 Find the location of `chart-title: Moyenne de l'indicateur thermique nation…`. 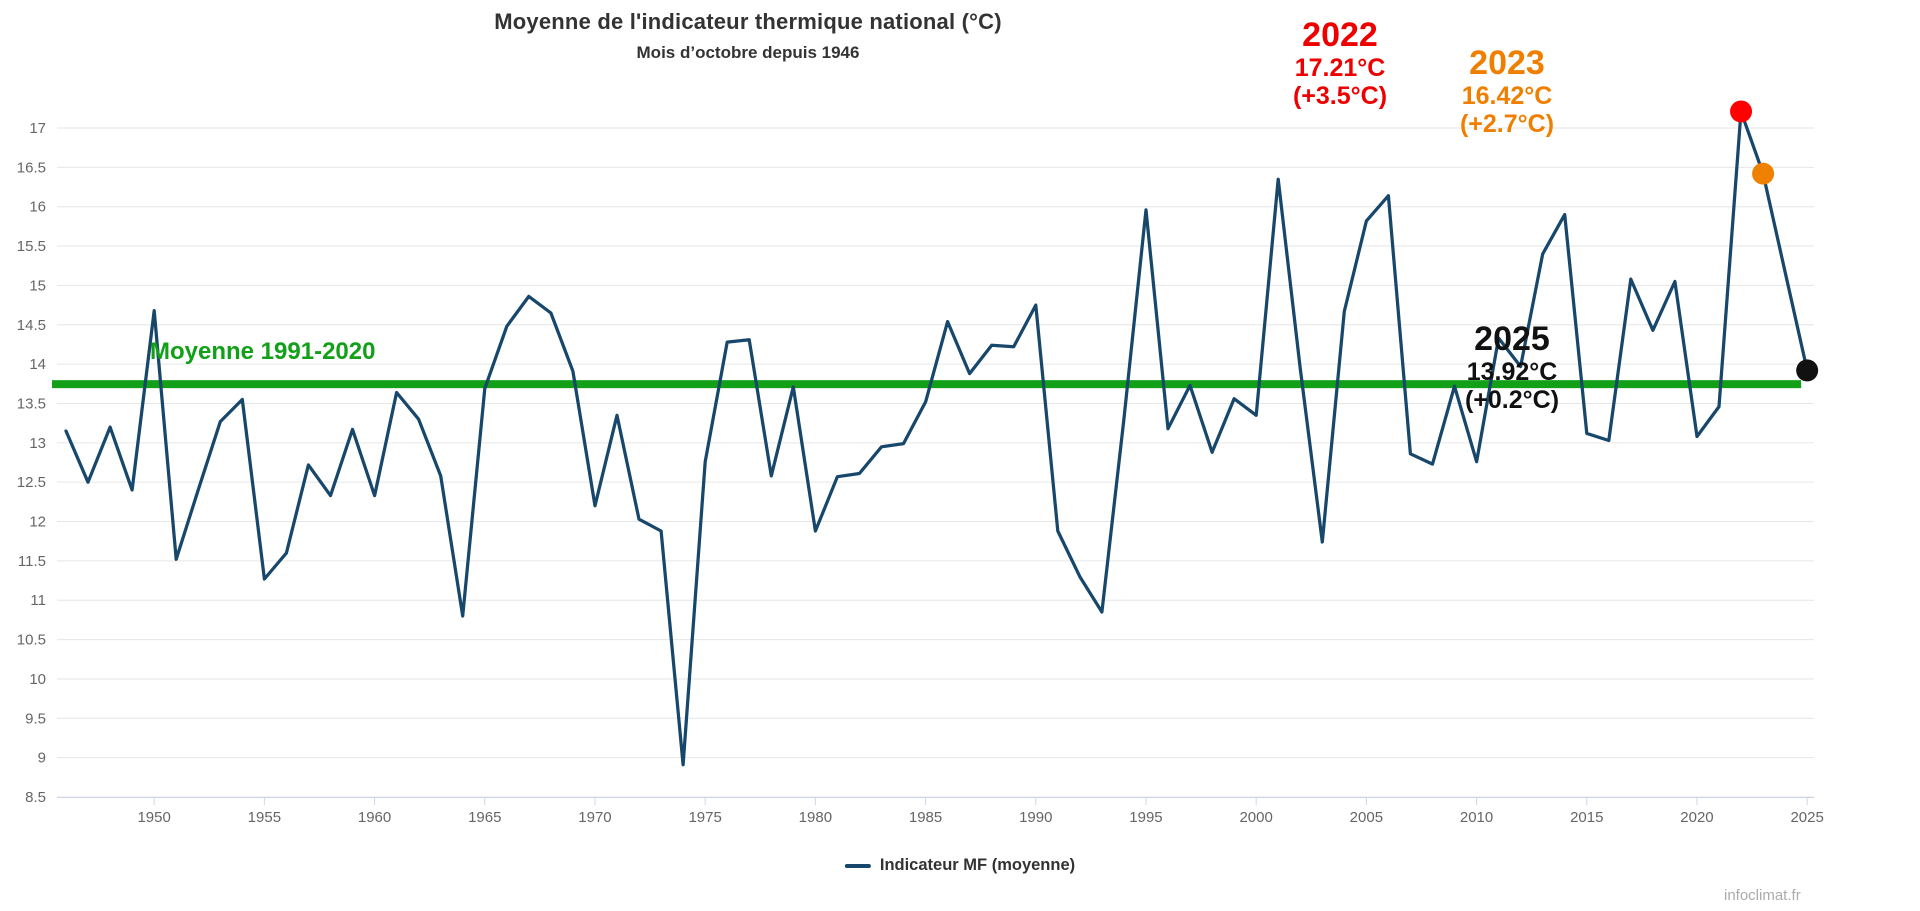

chart-title: Moyenne de l'indicateur thermique nation… is located at coordinates (748, 21).